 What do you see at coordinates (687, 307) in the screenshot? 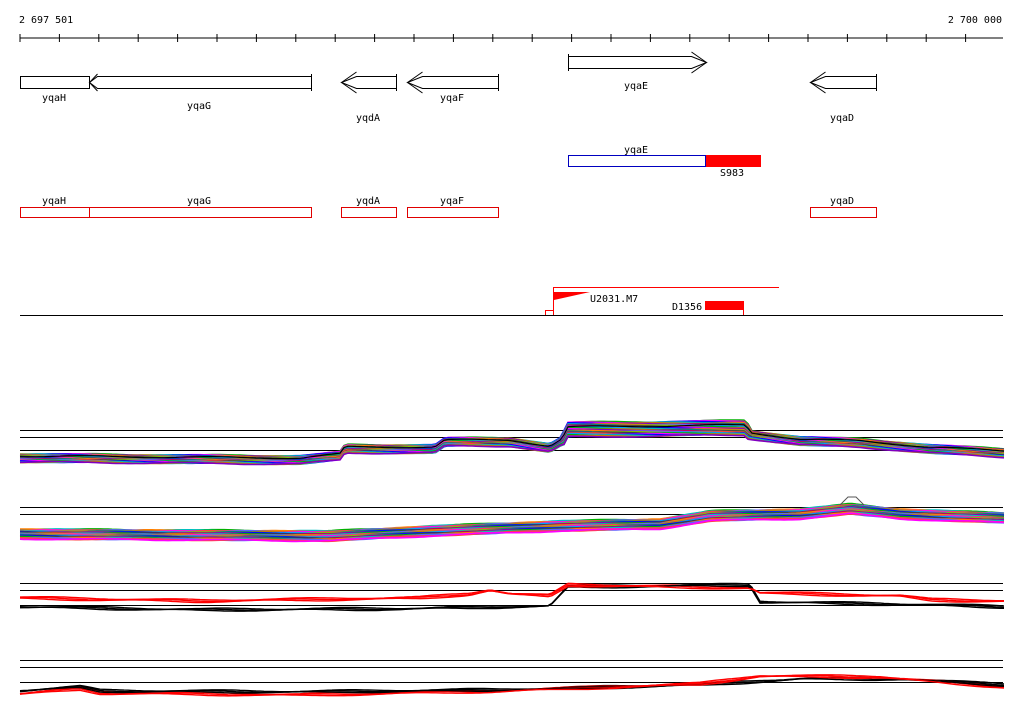
I see `feature-d1356-label: D1356` at bounding box center [687, 307].